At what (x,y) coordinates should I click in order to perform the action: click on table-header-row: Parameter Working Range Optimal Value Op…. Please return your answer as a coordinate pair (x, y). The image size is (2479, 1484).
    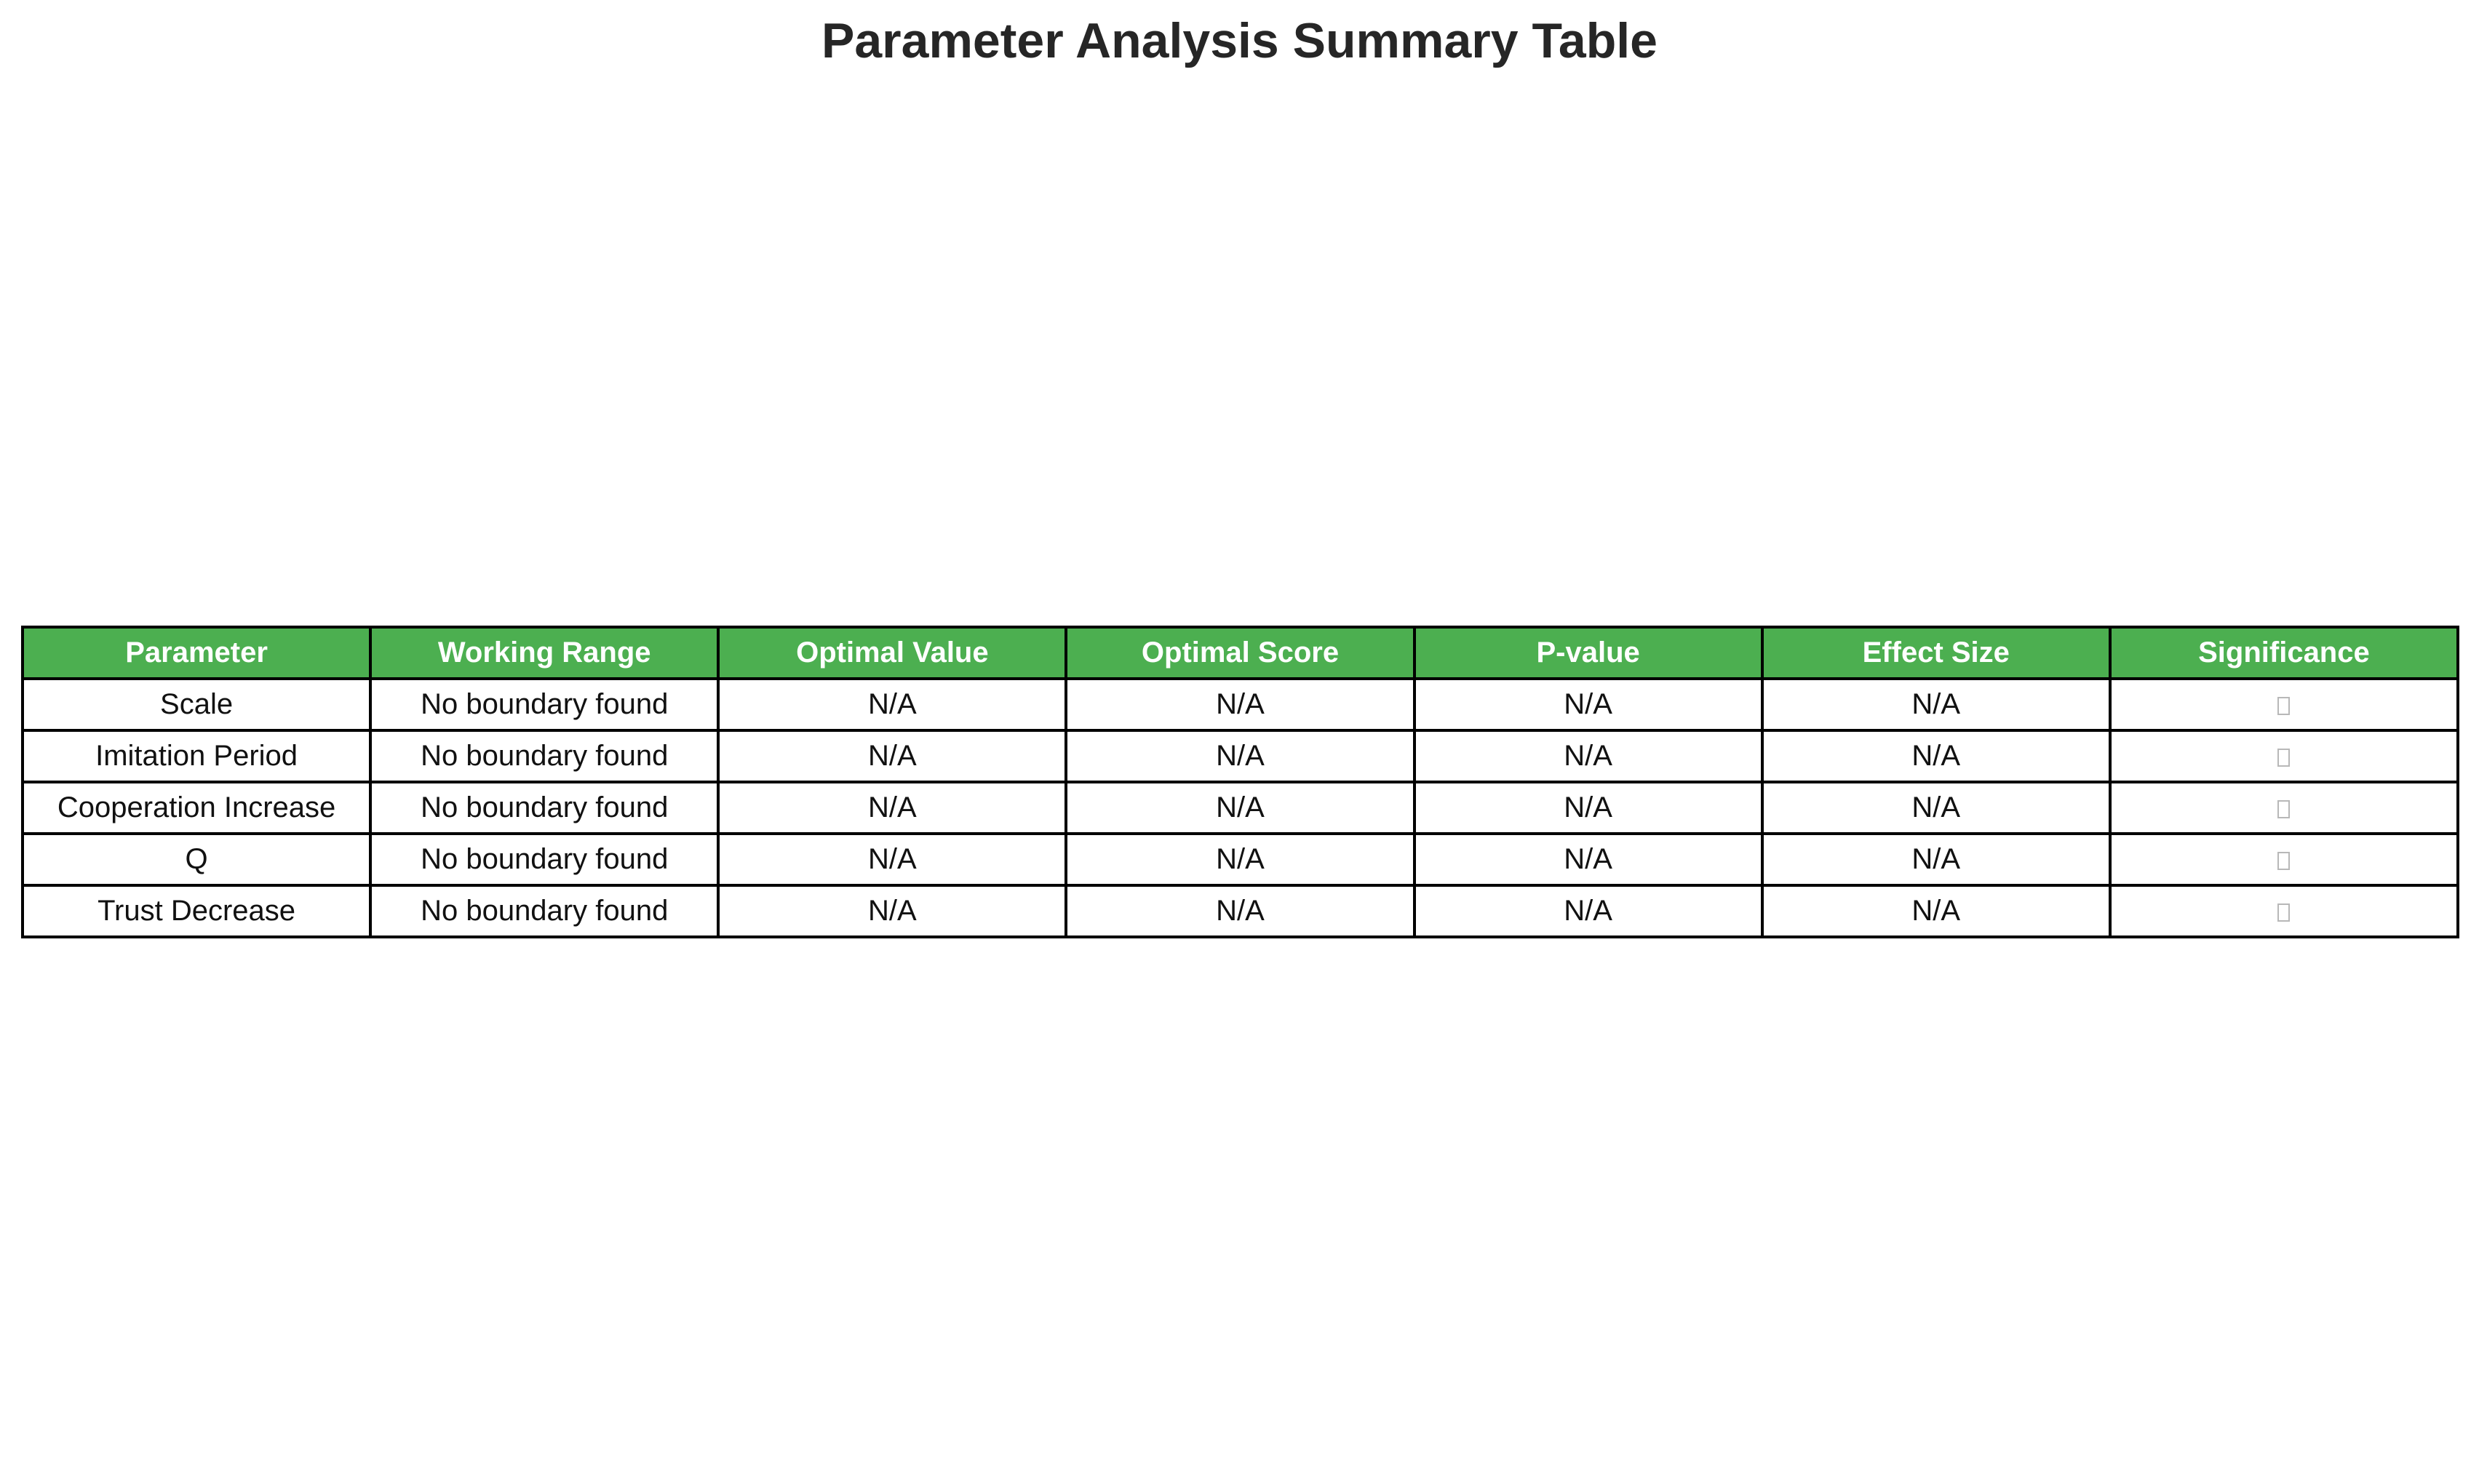
    Looking at the image, I should click on (1240, 653).